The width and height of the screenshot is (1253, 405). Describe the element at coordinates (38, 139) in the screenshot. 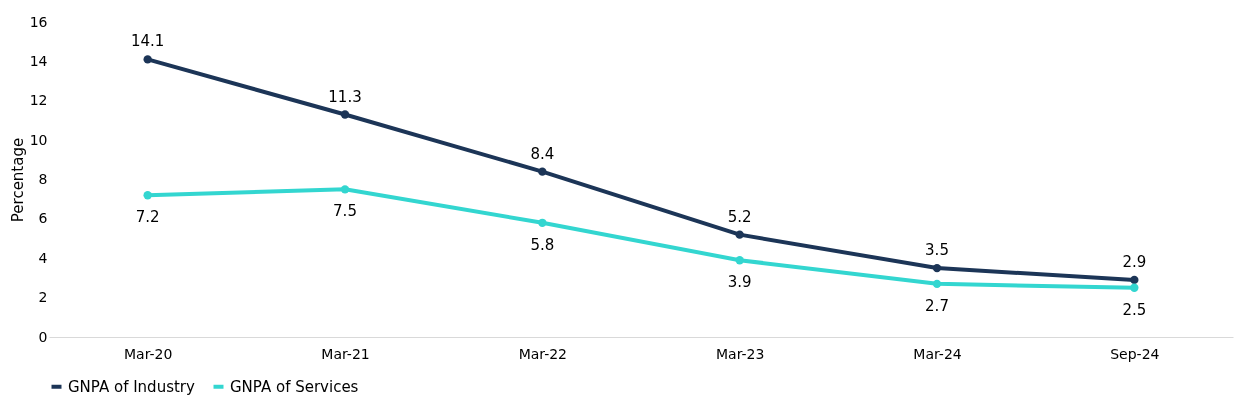

I see `y-tick-label: 10` at that location.